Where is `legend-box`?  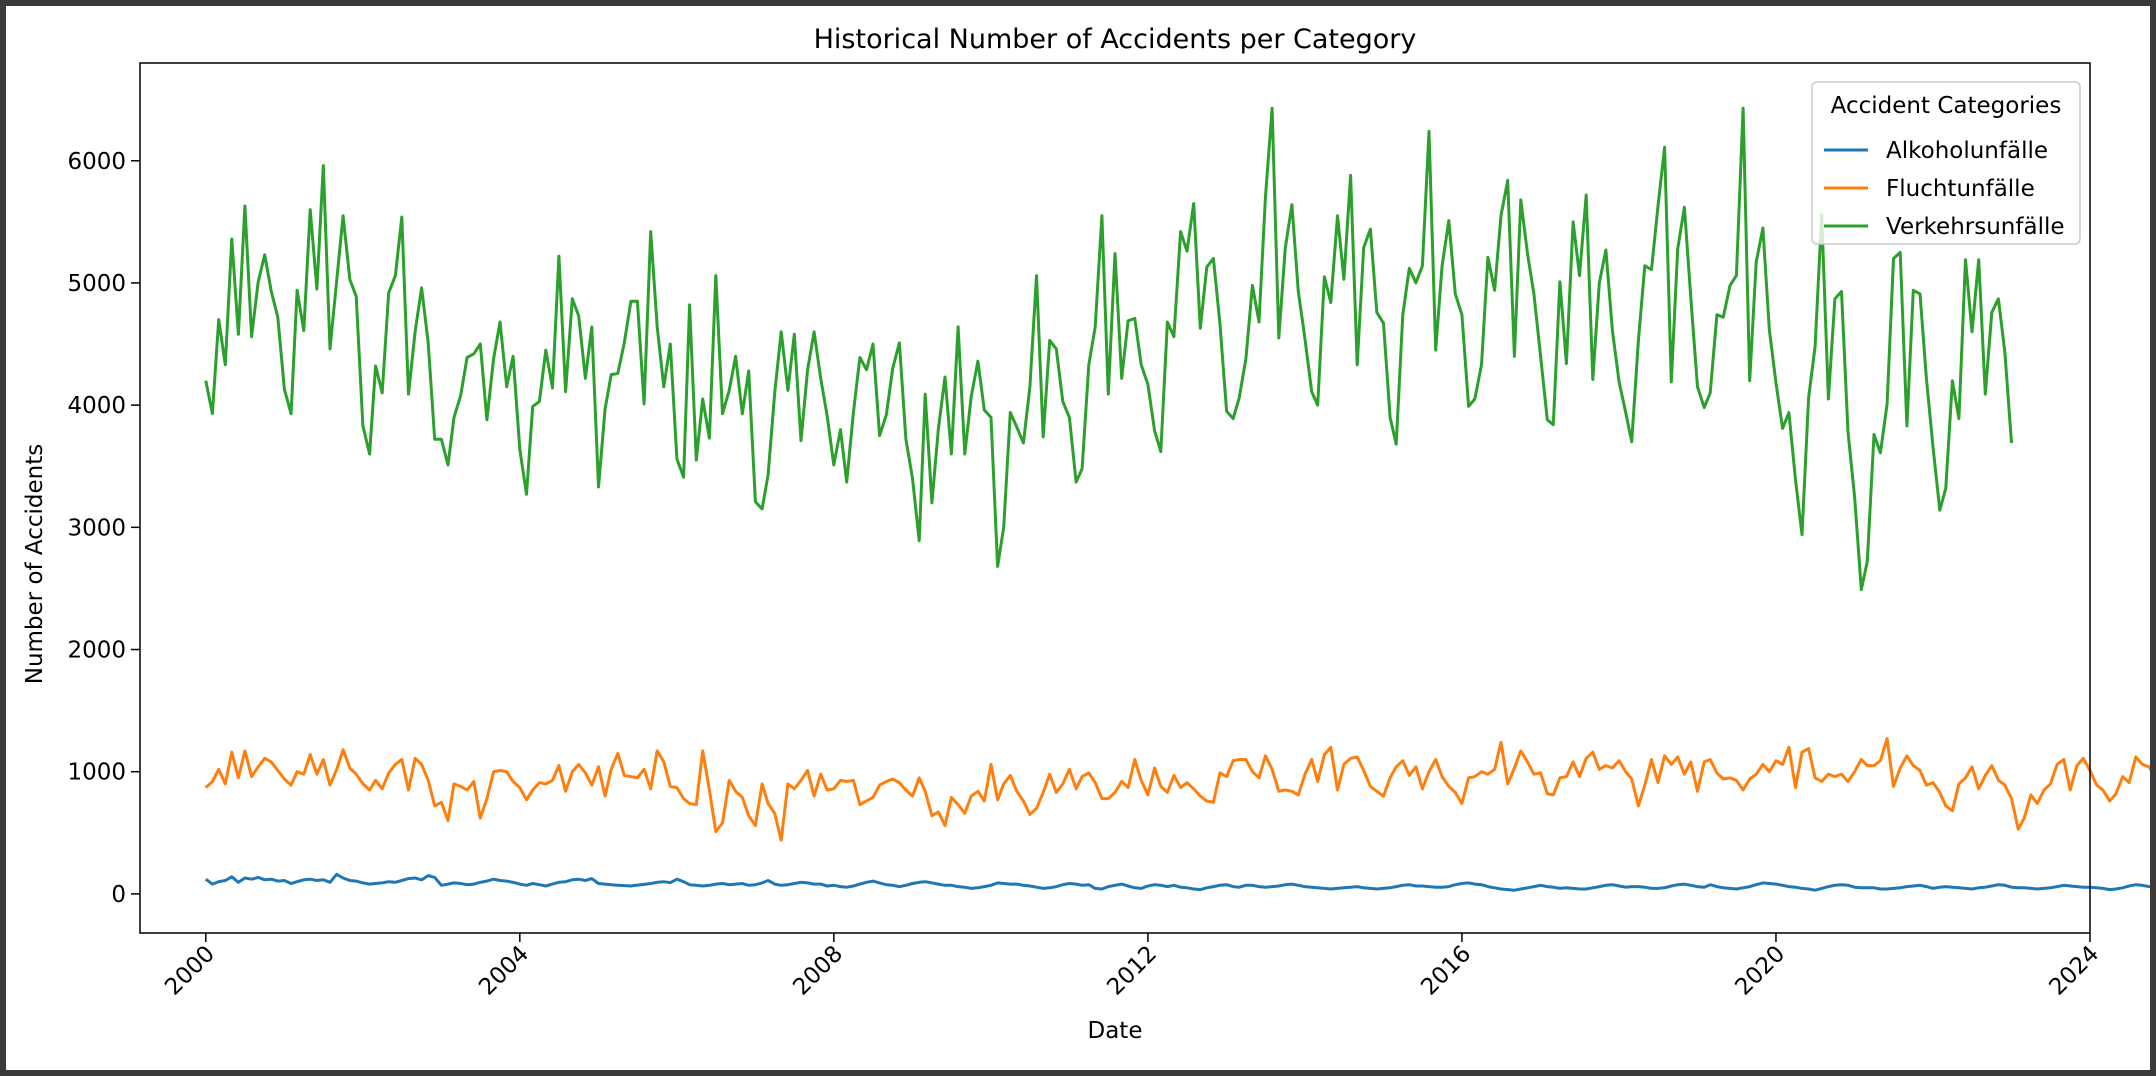 legend-box is located at coordinates (1946, 163).